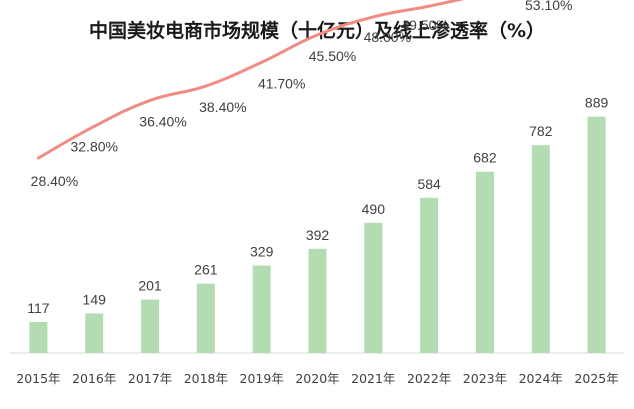 This screenshot has width=634, height=409. I want to click on x-tick-label: 2017年, so click(150, 378).